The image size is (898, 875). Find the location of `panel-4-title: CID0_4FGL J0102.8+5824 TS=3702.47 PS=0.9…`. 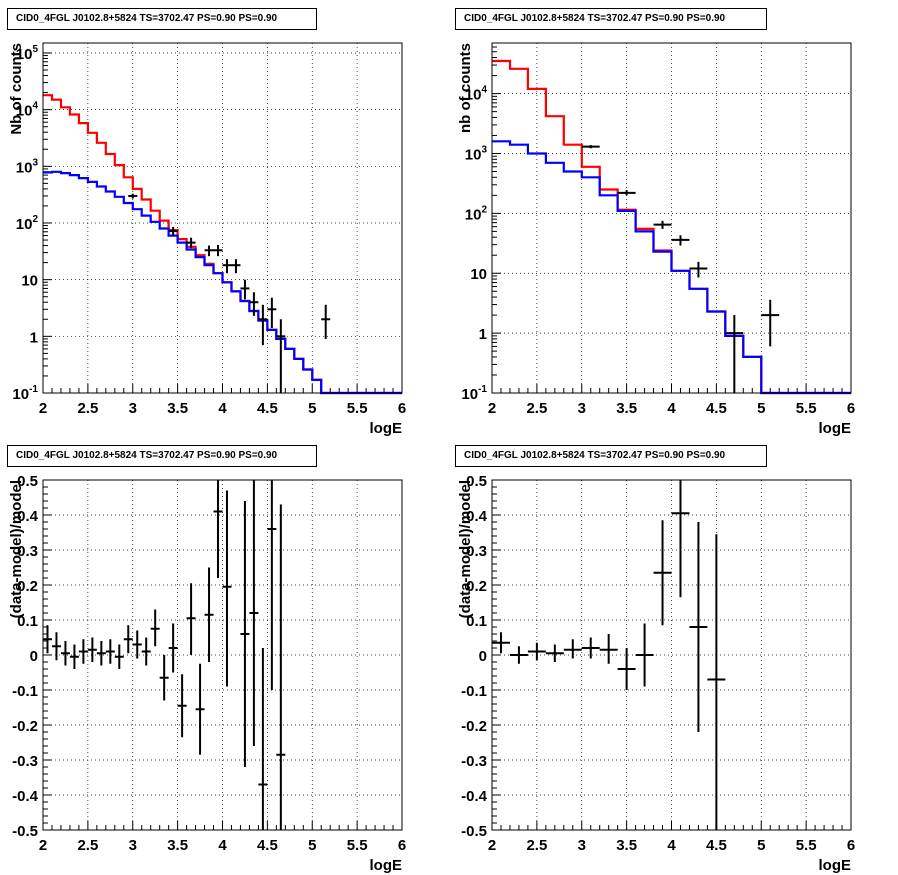

panel-4-title: CID0_4FGL J0102.8+5824 TS=3702.47 PS=0.9… is located at coordinates (611, 456).